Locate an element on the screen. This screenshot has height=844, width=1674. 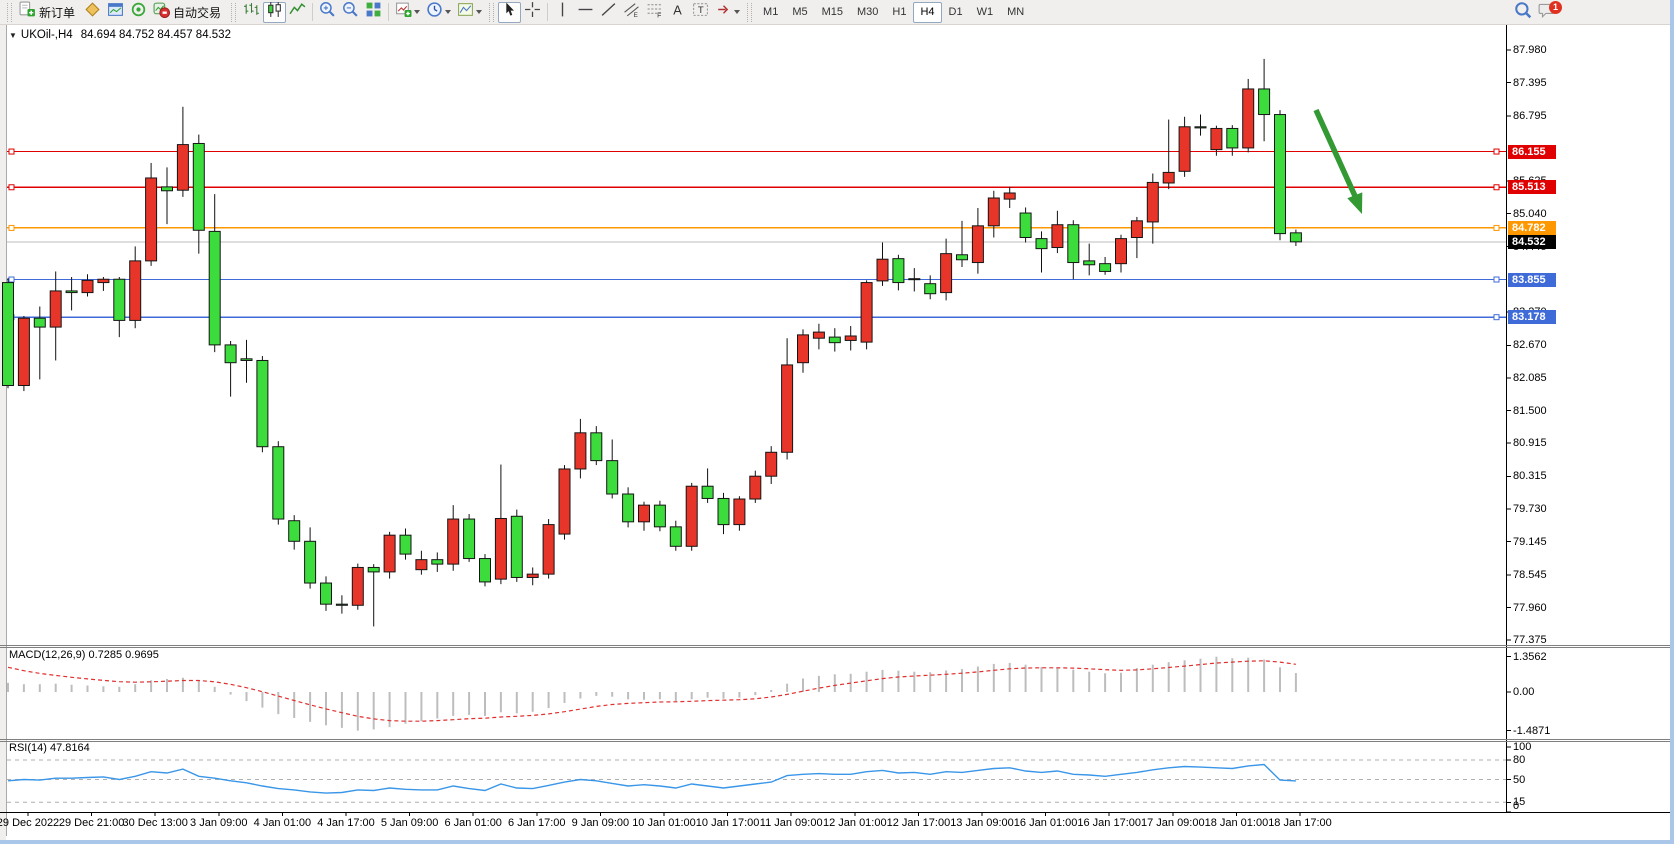
timeframe-d1: D1 is located at coordinates (955, 12).